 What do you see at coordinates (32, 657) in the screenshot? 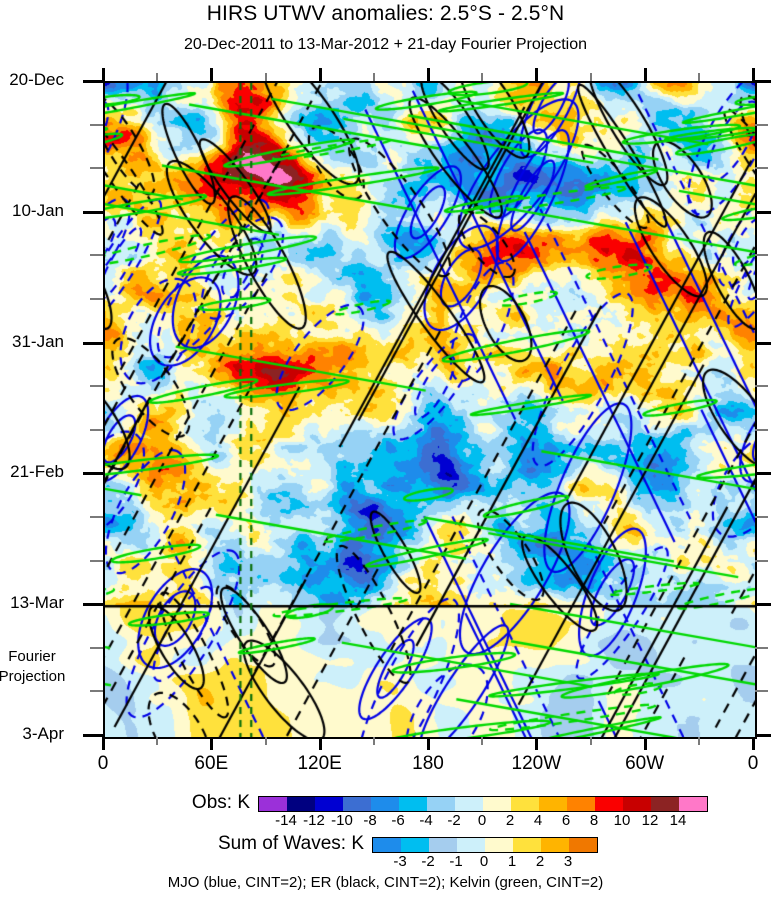
I see `fourier-projection-annotation: Fourier` at bounding box center [32, 657].